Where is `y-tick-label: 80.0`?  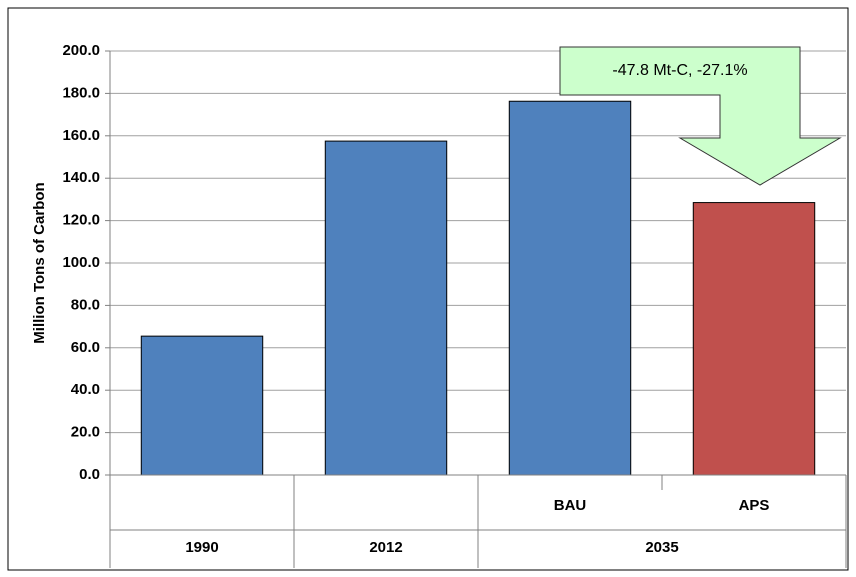
y-tick-label: 80.0 is located at coordinates (85, 304).